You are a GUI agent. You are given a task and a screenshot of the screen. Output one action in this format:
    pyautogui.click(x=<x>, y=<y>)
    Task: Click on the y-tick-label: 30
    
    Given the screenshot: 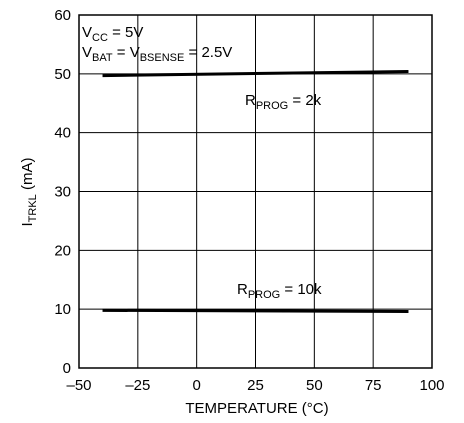 What is the action you would take?
    pyautogui.click(x=62, y=192)
    